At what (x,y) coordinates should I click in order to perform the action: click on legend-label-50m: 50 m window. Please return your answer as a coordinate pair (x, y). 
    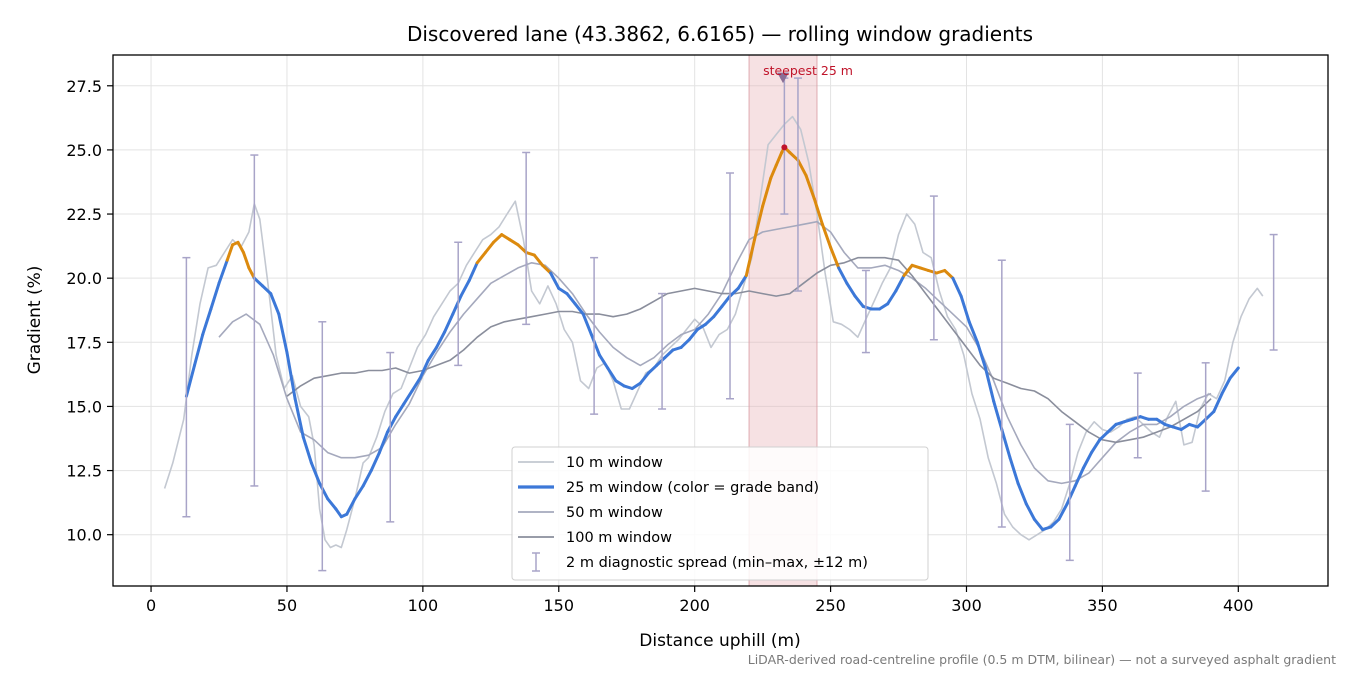
    Looking at the image, I should click on (614, 513).